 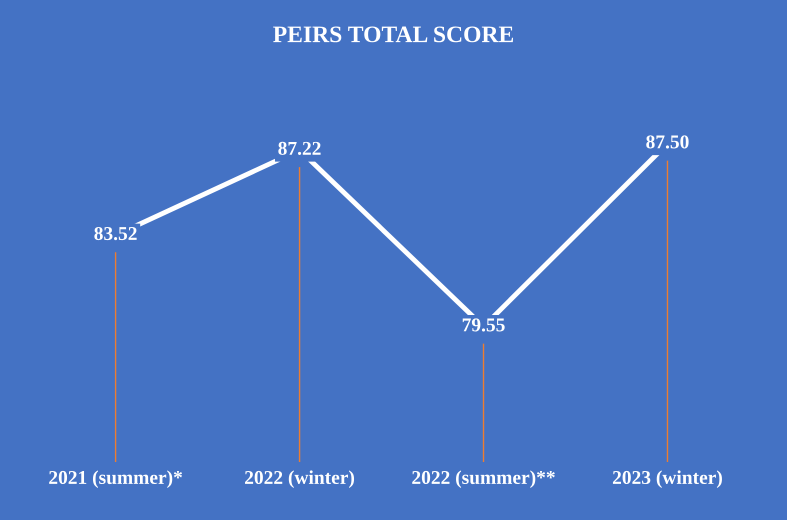 What do you see at coordinates (667, 479) in the screenshot?
I see `x-tick-label: 2023 (winter)` at bounding box center [667, 479].